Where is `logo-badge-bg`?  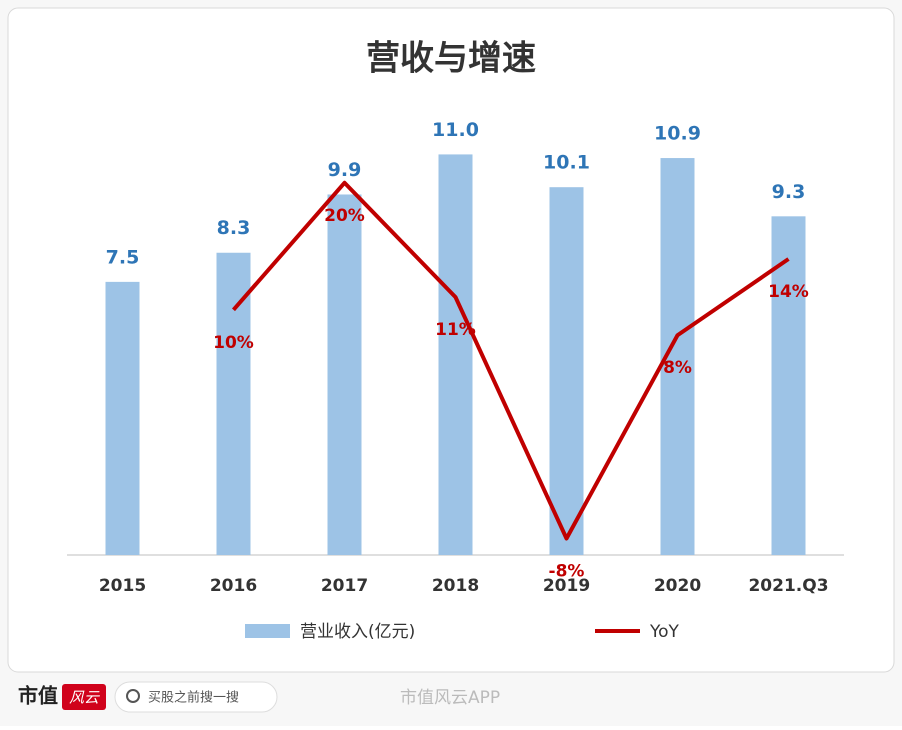 logo-badge-bg is located at coordinates (84, 697).